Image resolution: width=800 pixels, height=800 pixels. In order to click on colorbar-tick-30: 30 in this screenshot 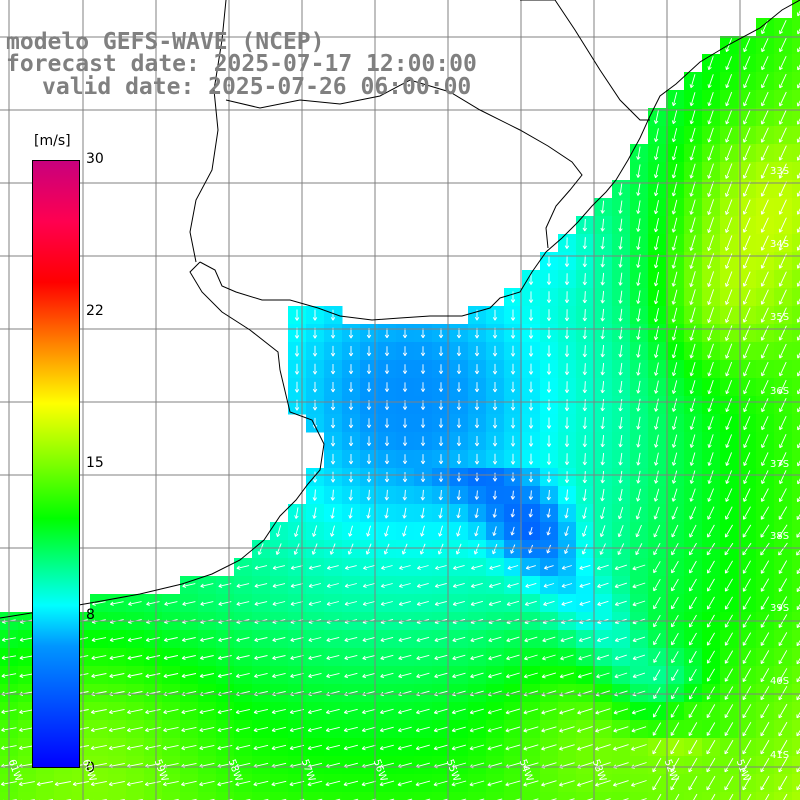, I will do `click(95, 159)`.